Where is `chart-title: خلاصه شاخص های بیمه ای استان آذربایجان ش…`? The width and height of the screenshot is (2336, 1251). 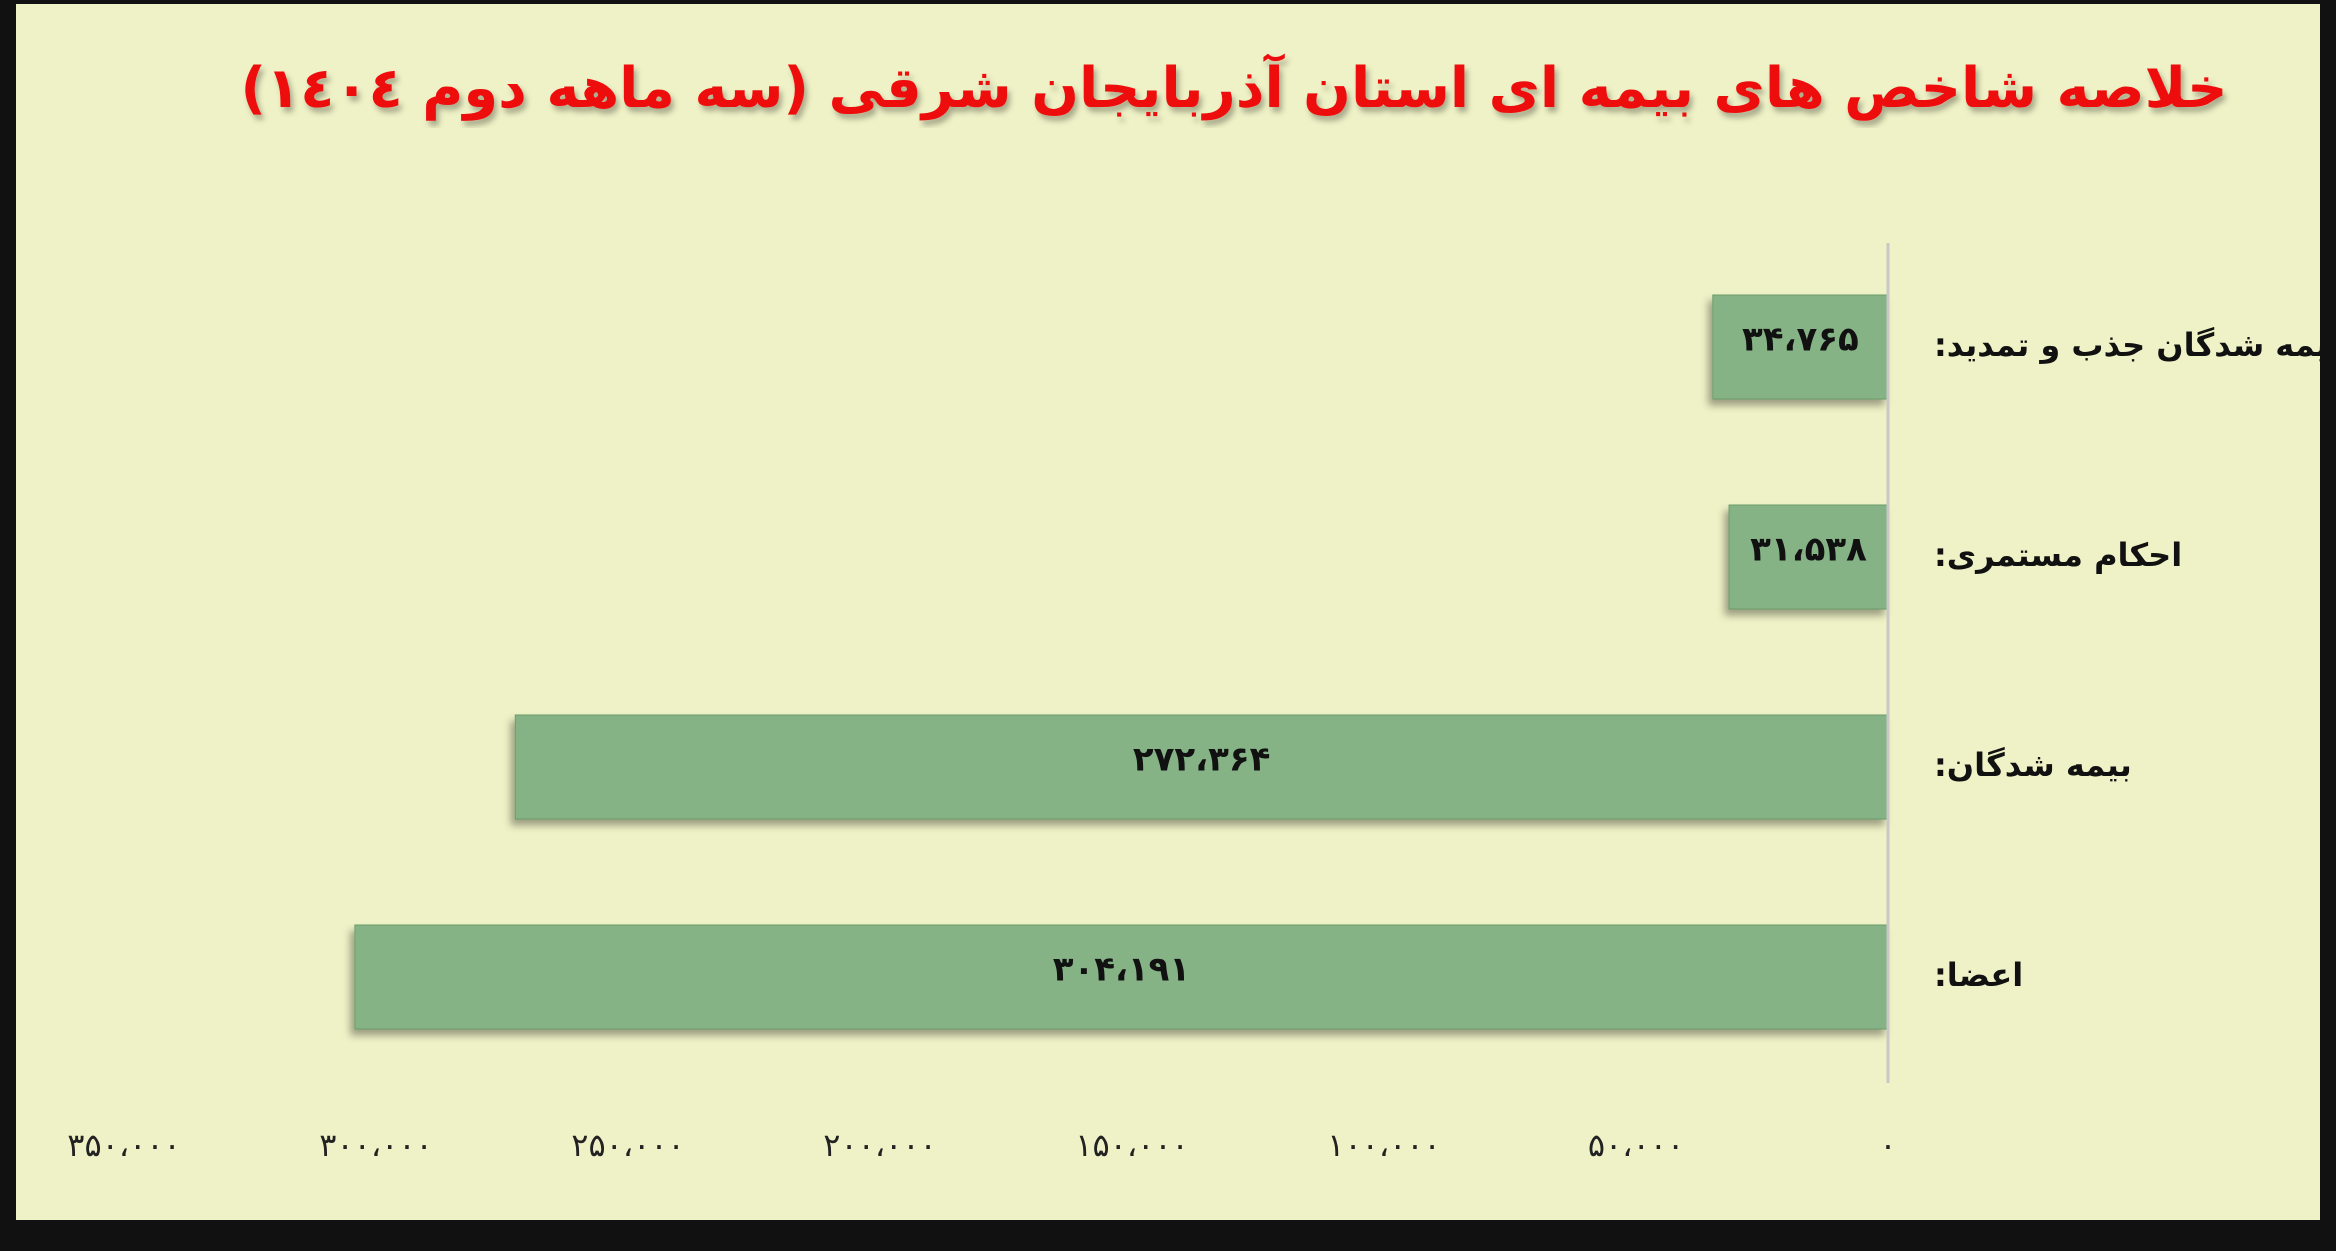 chart-title: خلاصه شاخص های بیمه ای استان آذربایجان ش… is located at coordinates (1234, 87).